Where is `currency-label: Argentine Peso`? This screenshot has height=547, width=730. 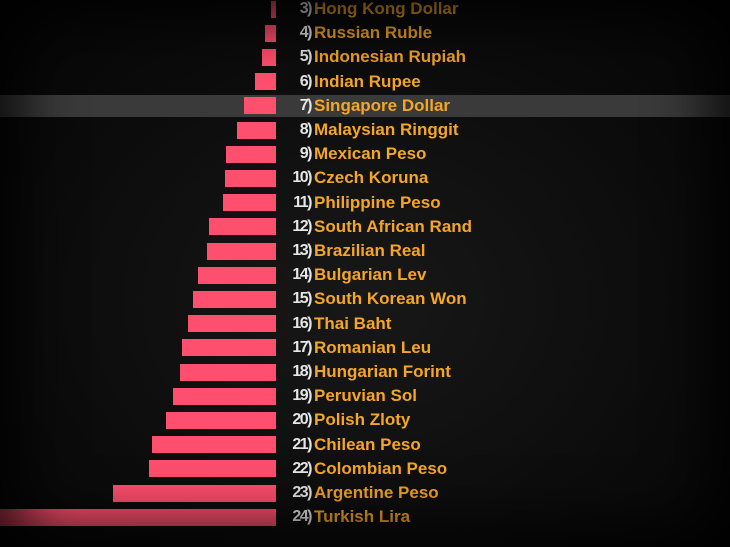 currency-label: Argentine Peso is located at coordinates (376, 492).